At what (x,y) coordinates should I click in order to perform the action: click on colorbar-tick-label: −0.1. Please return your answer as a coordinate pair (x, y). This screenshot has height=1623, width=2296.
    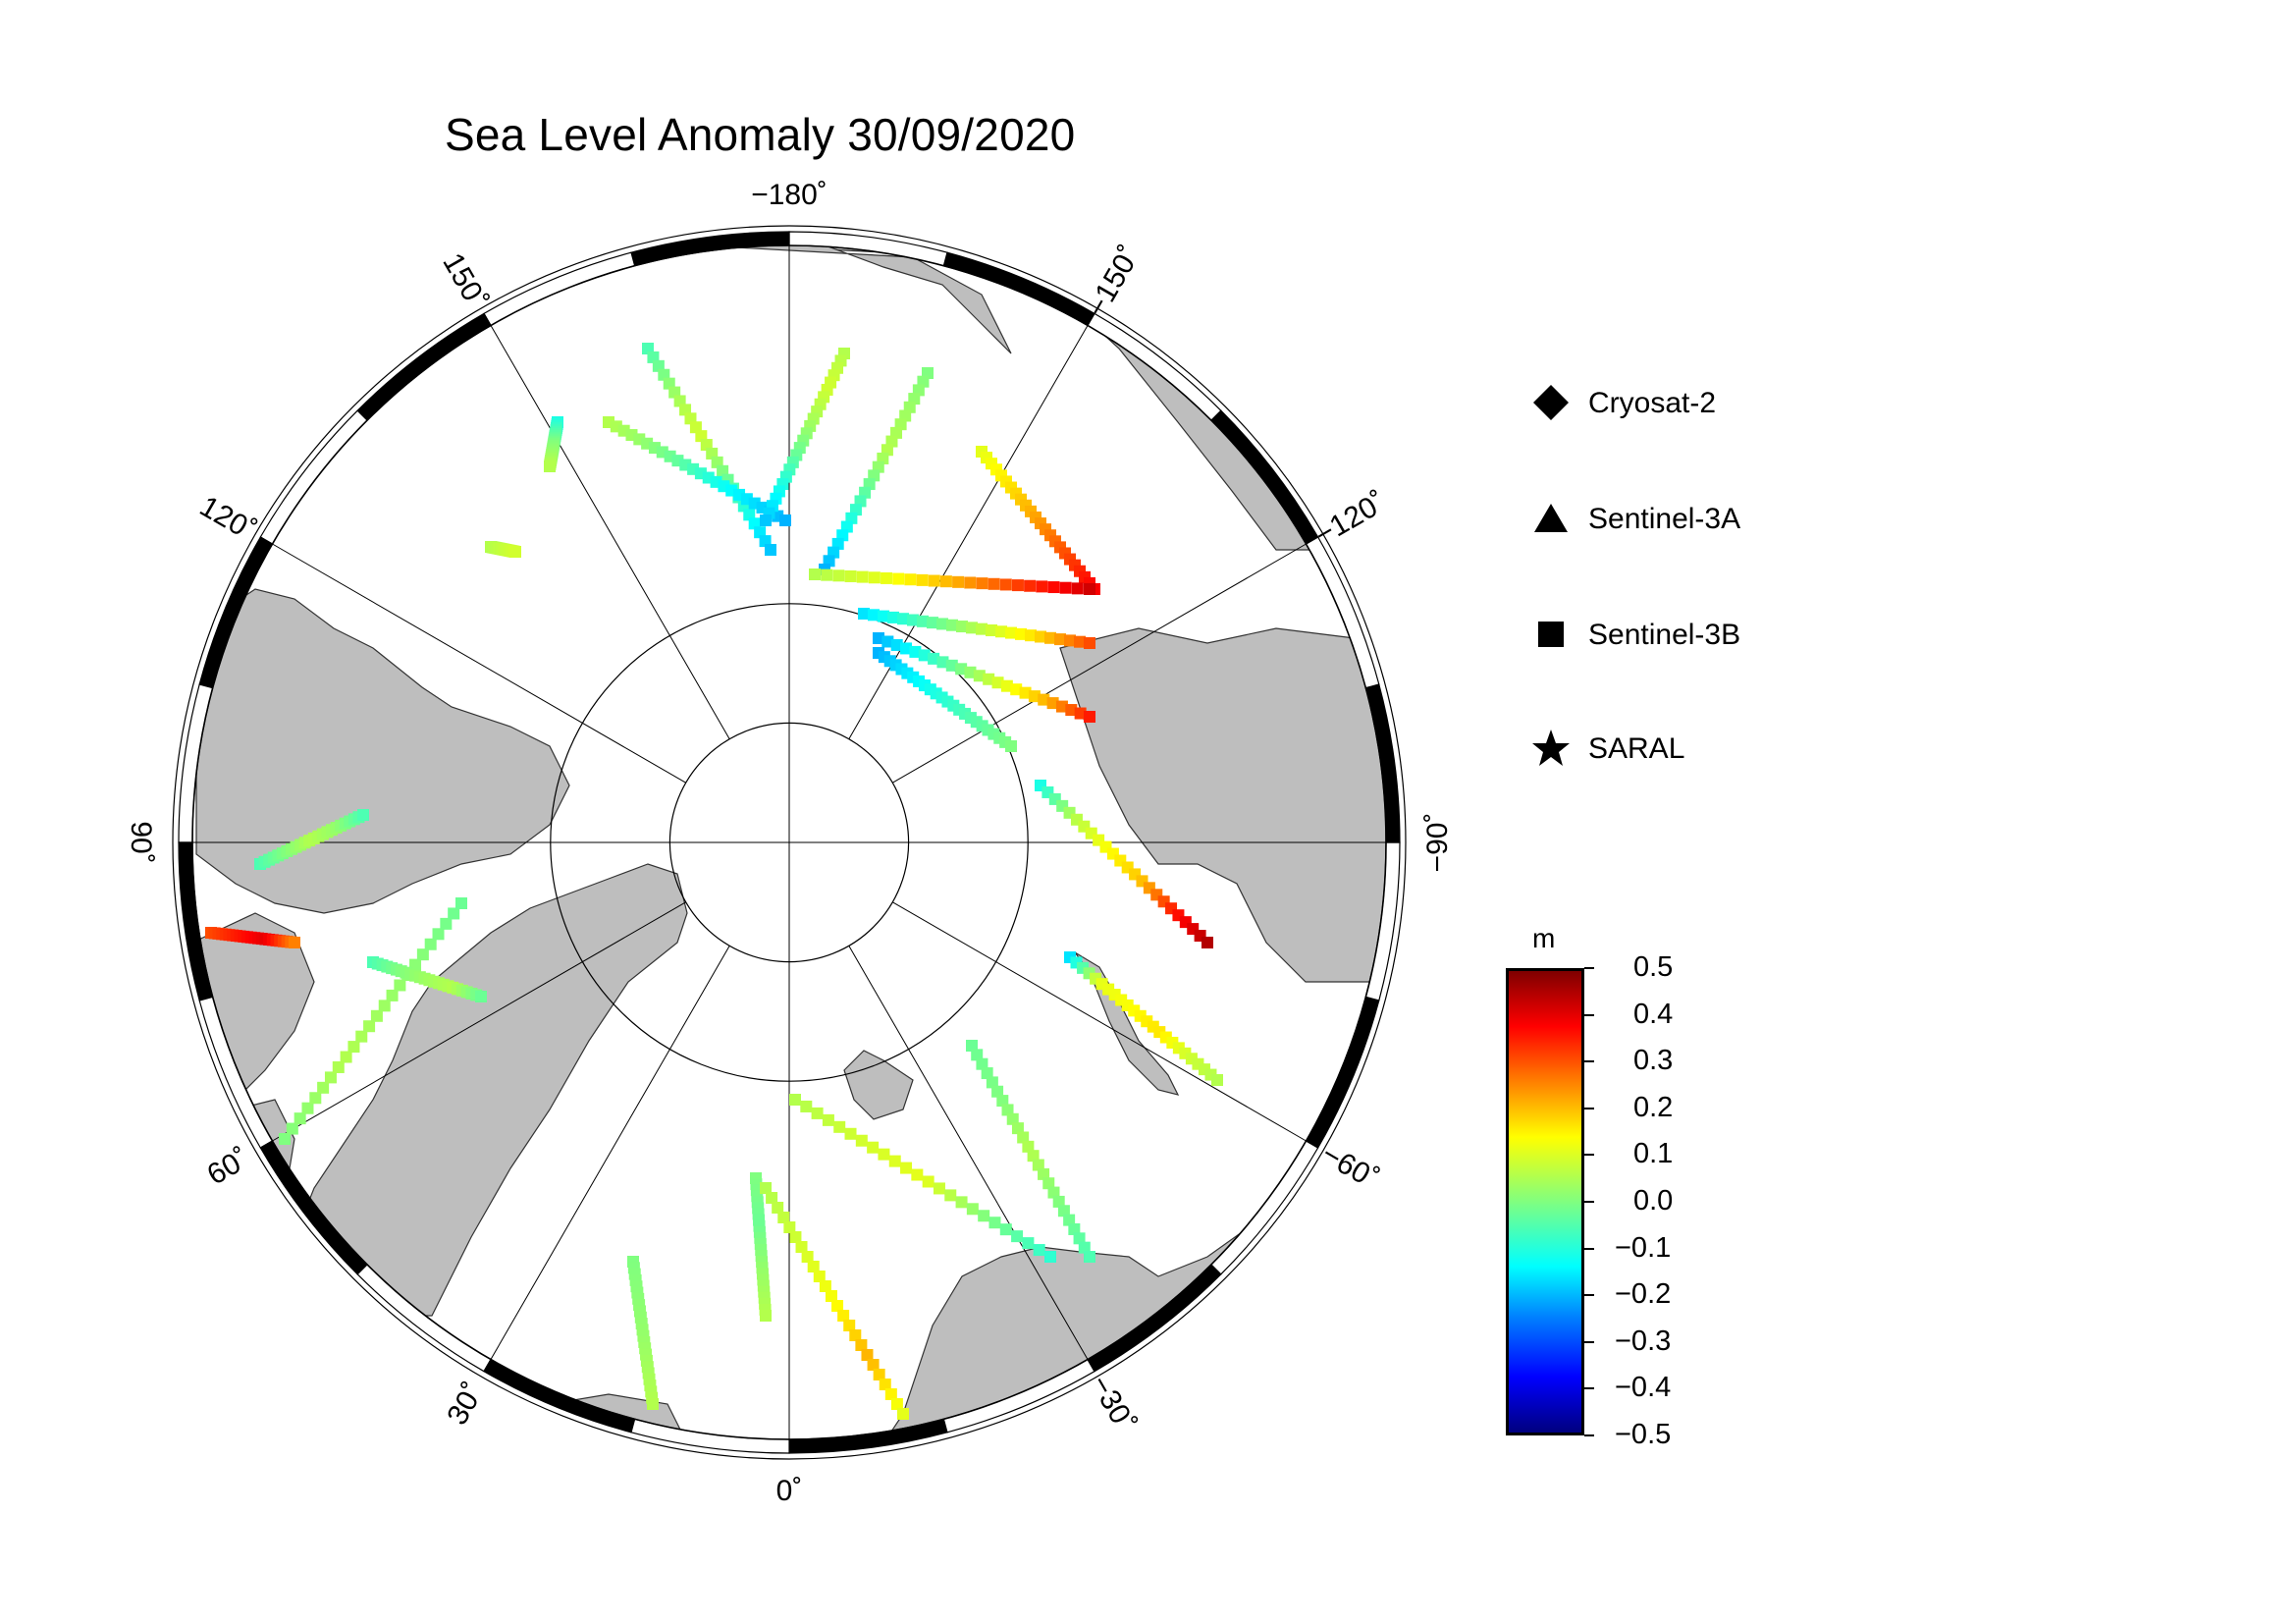
    Looking at the image, I should click on (1643, 1247).